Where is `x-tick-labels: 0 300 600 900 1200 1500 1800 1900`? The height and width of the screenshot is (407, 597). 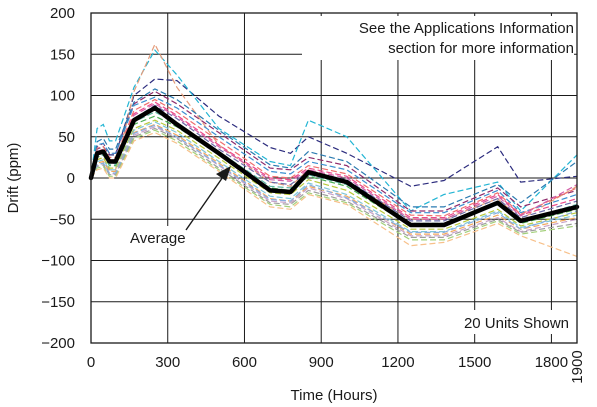 x-tick-labels: 0 300 600 900 1200 1500 1800 1900 is located at coordinates (336, 366).